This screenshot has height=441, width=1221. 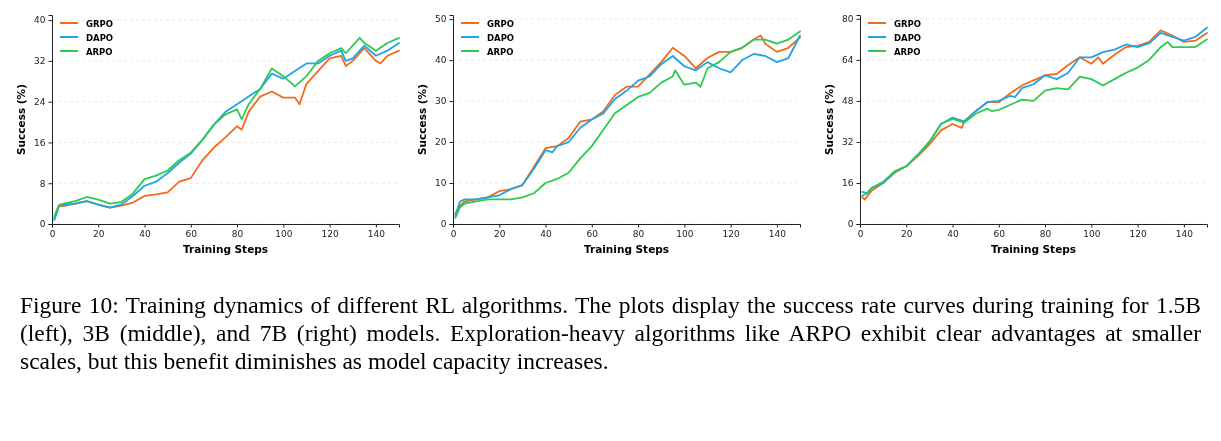 What do you see at coordinates (441, 142) in the screenshot?
I see `y-tick-label: 20` at bounding box center [441, 142].